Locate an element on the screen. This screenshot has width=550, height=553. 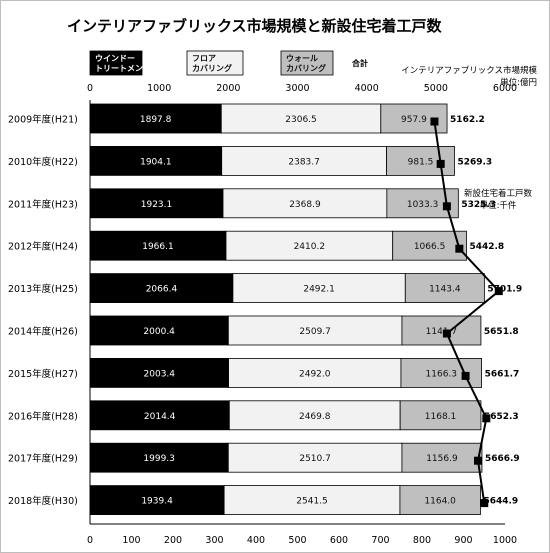
bar-total-label: 5644.9 is located at coordinates (500, 502).